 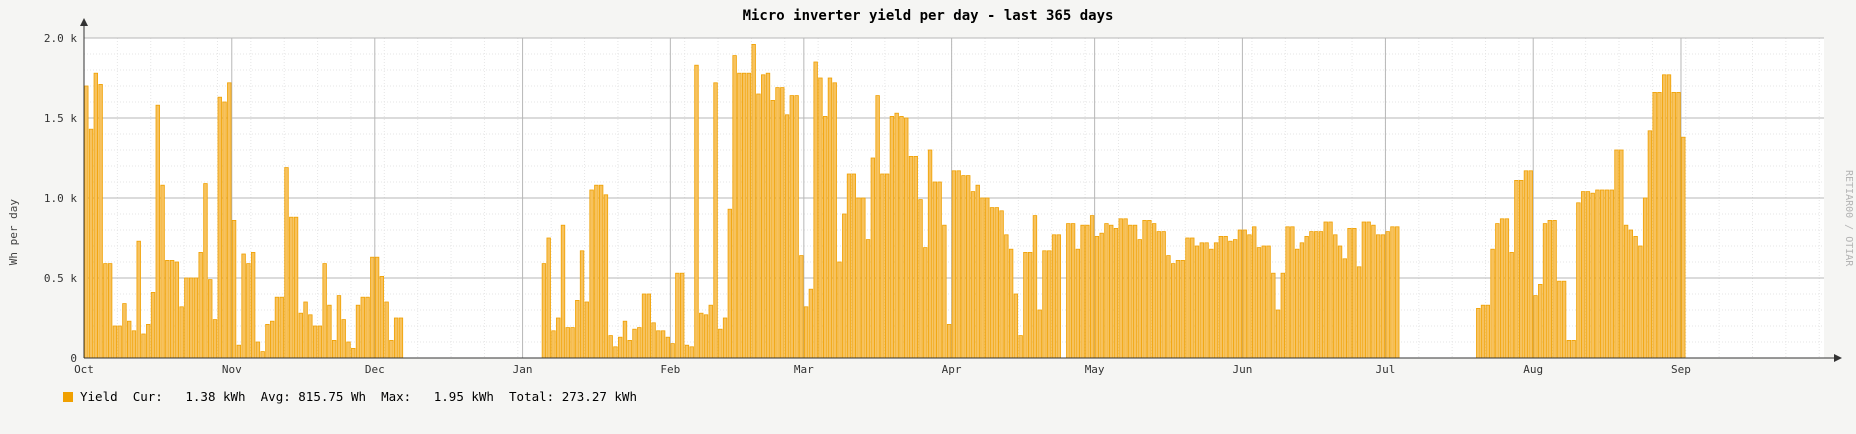 I want to click on legend-max: Max: 1.95 kWh, so click(x=437, y=396).